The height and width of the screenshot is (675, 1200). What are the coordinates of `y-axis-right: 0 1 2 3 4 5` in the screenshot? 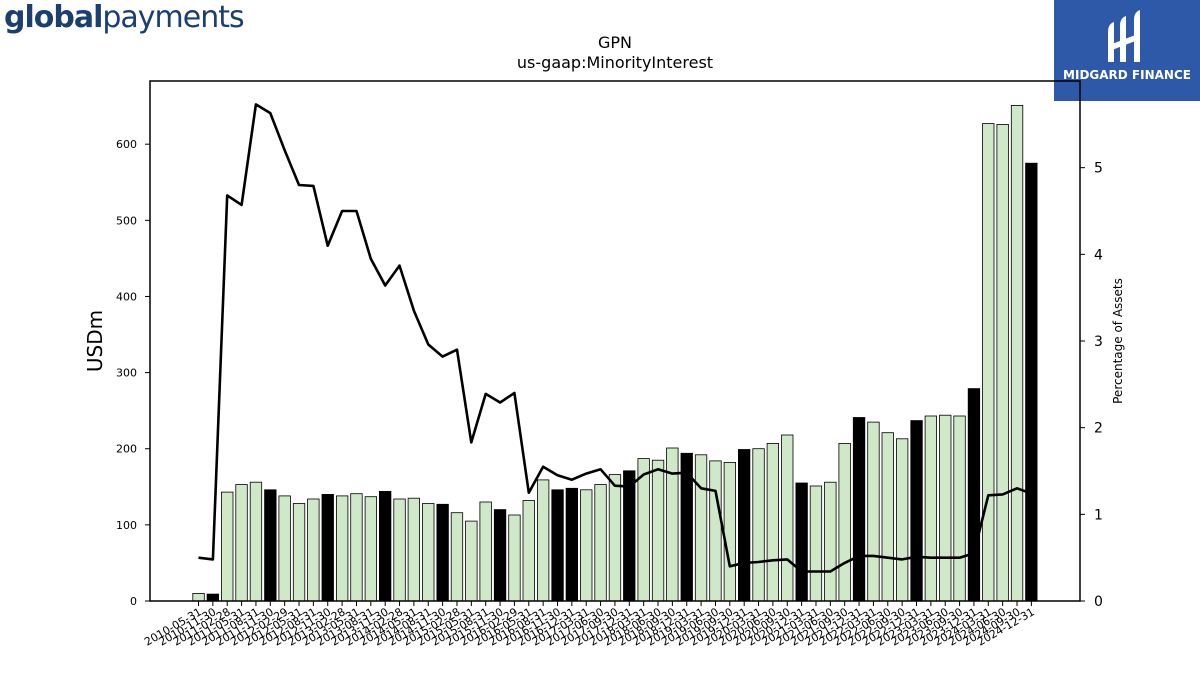 It's located at (1091, 385).